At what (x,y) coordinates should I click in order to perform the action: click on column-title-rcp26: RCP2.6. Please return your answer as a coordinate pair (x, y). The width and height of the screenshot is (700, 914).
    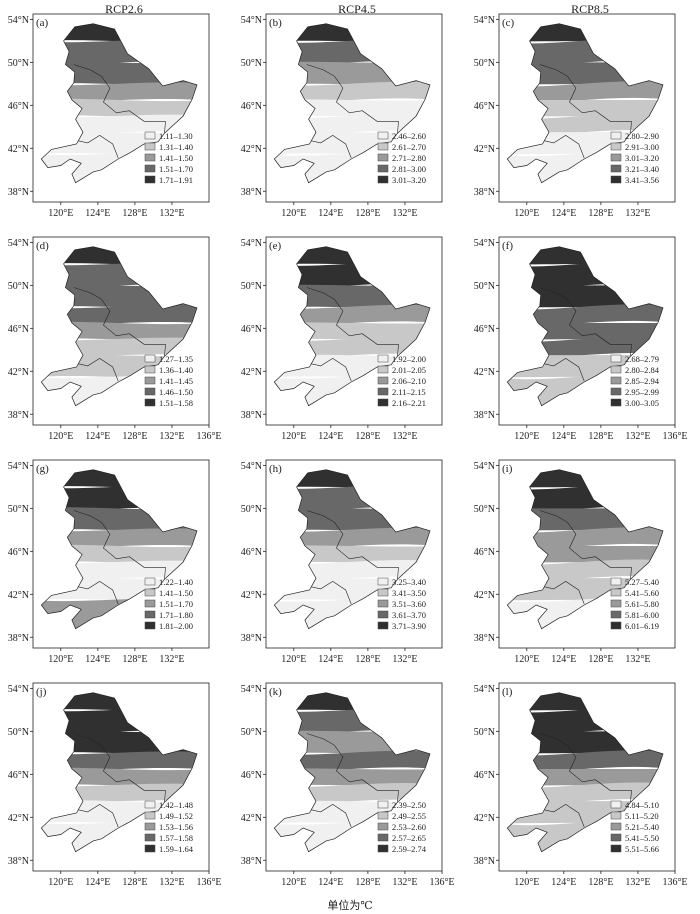
    Looking at the image, I should click on (124, 9).